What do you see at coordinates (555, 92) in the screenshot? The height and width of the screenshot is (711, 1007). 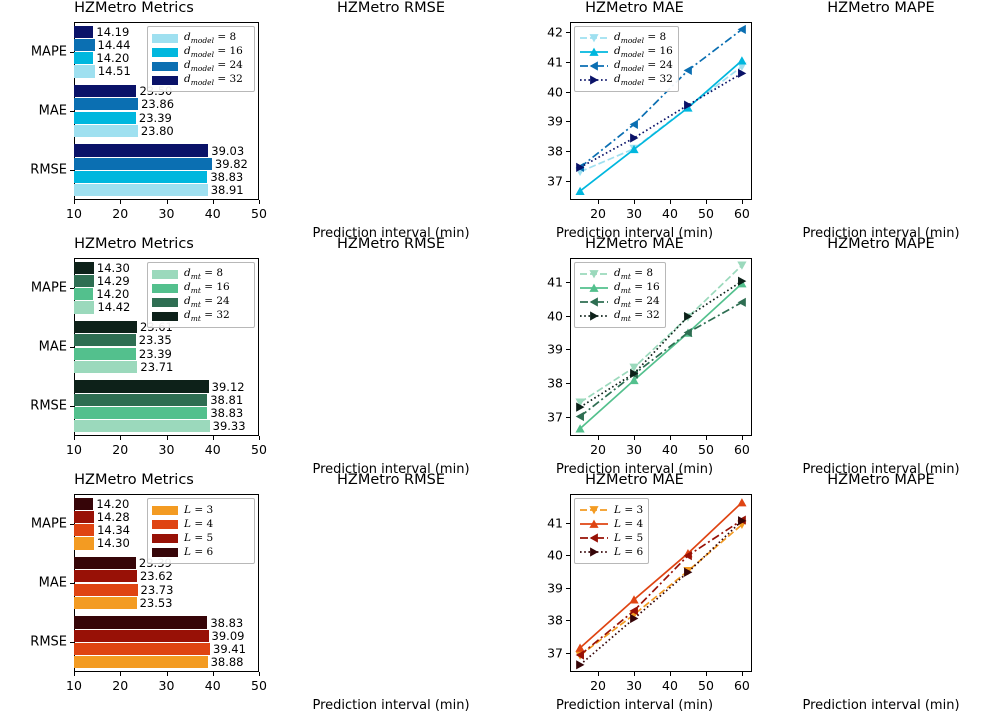 I see `rmse-ytick-label-3: 40` at bounding box center [555, 92].